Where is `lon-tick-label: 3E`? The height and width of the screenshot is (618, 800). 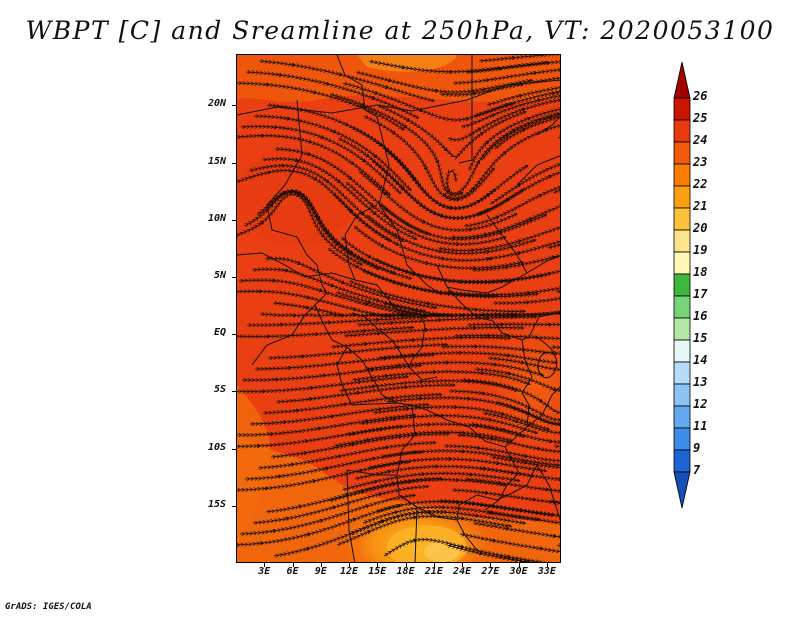 lon-tick-label: 3E is located at coordinates (264, 571).